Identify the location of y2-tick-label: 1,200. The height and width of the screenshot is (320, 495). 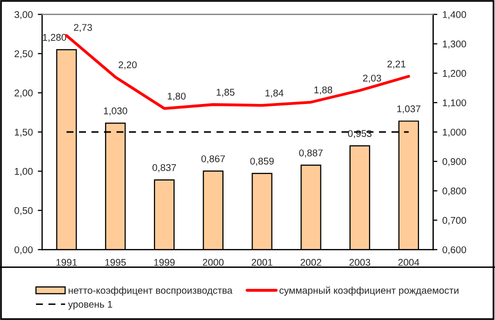
(454, 74).